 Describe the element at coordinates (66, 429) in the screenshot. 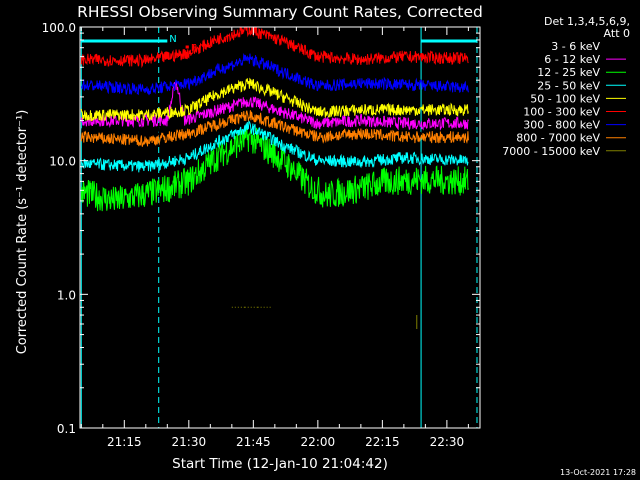

I see `y-tick-label-3: 0.1` at that location.